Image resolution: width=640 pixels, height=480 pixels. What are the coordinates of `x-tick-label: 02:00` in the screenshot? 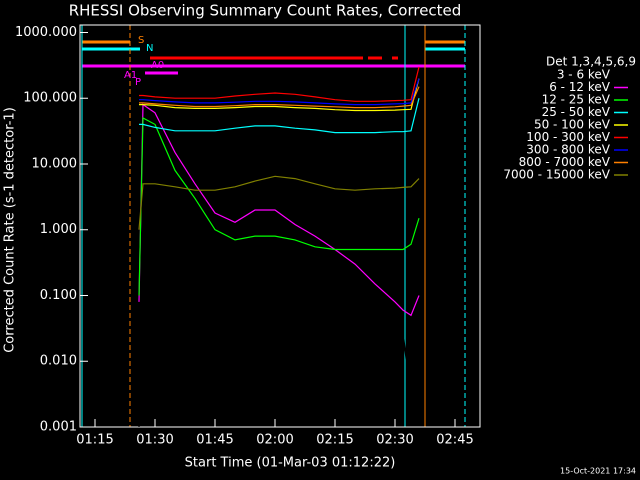 It's located at (274, 440).